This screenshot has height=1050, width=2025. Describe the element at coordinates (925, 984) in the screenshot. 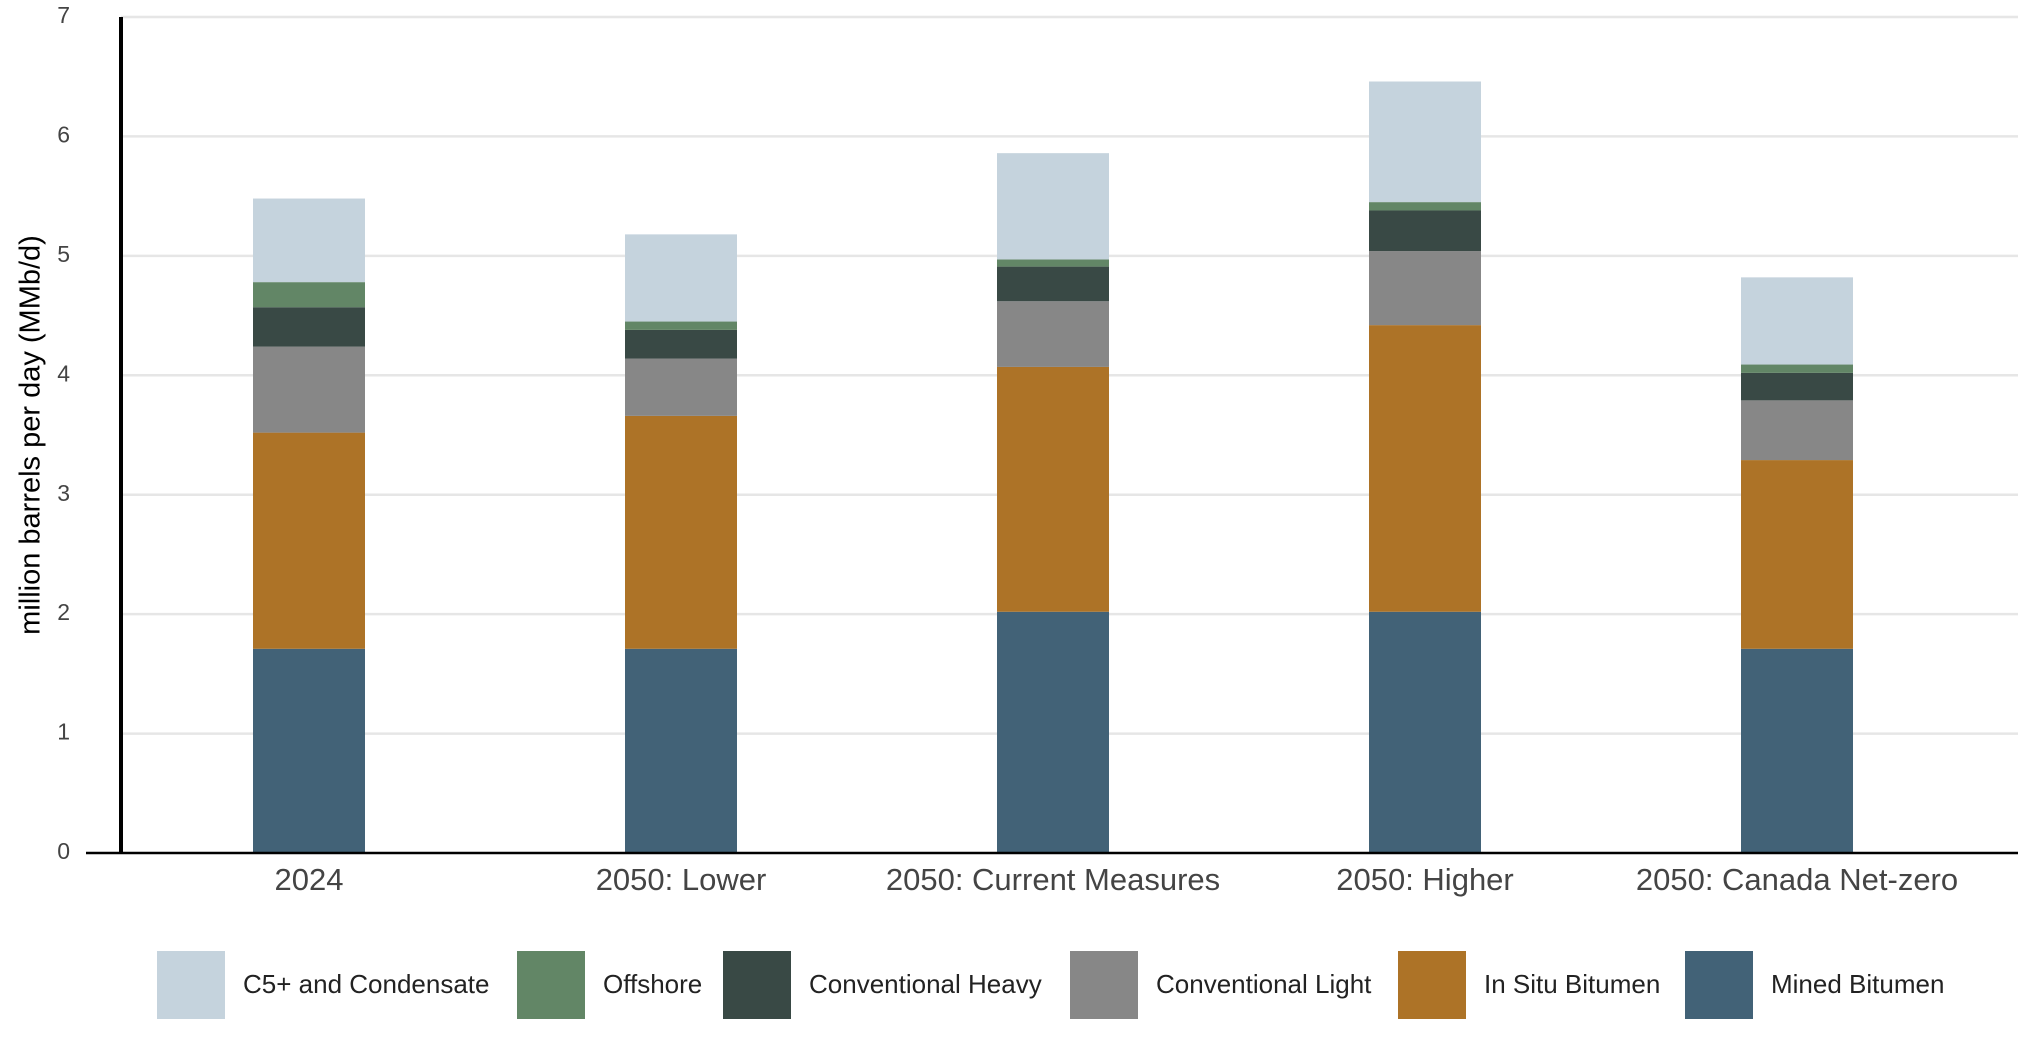

I see `legend-label: Conventional Heavy` at that location.